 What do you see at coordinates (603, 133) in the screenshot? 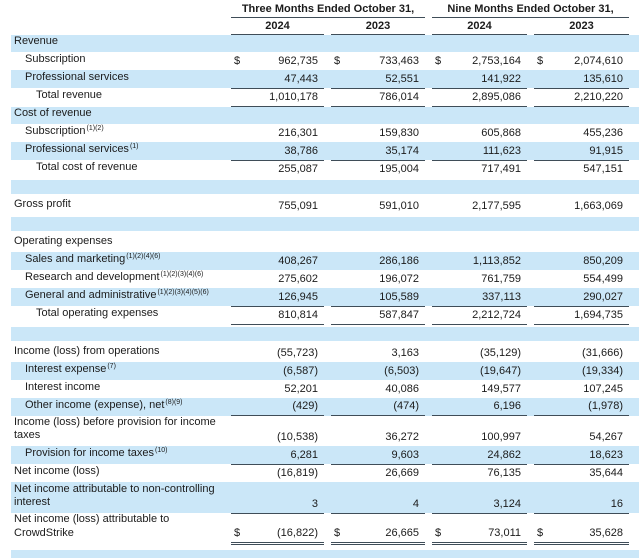
I see `cell-value: 455,236` at bounding box center [603, 133].